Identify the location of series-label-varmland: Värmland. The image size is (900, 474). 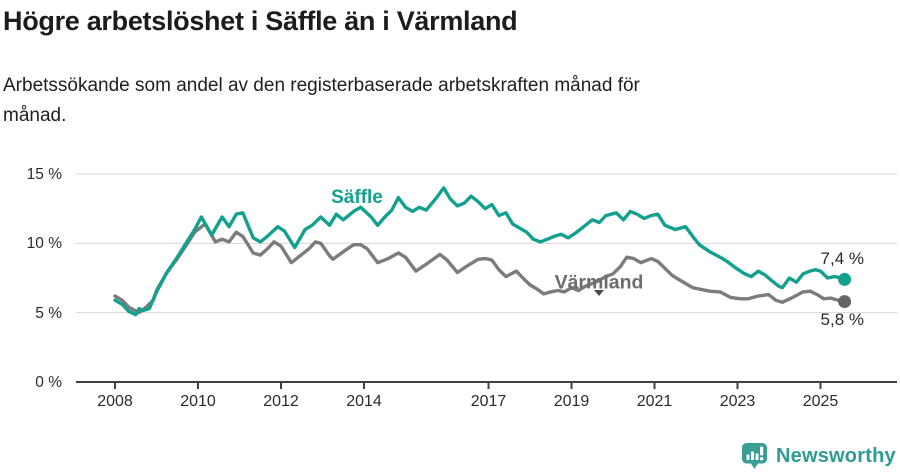
(599, 282).